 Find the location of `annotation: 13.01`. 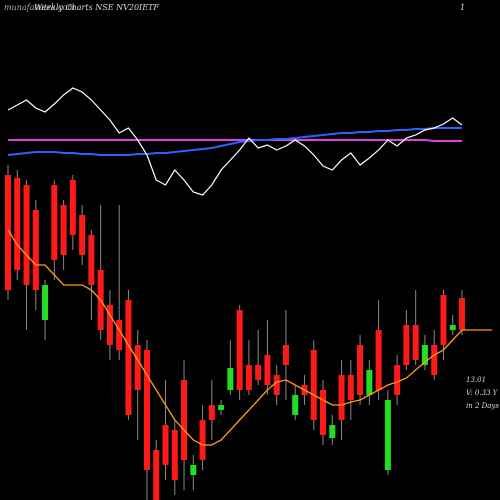

annotation: 13.01 is located at coordinates (476, 380).